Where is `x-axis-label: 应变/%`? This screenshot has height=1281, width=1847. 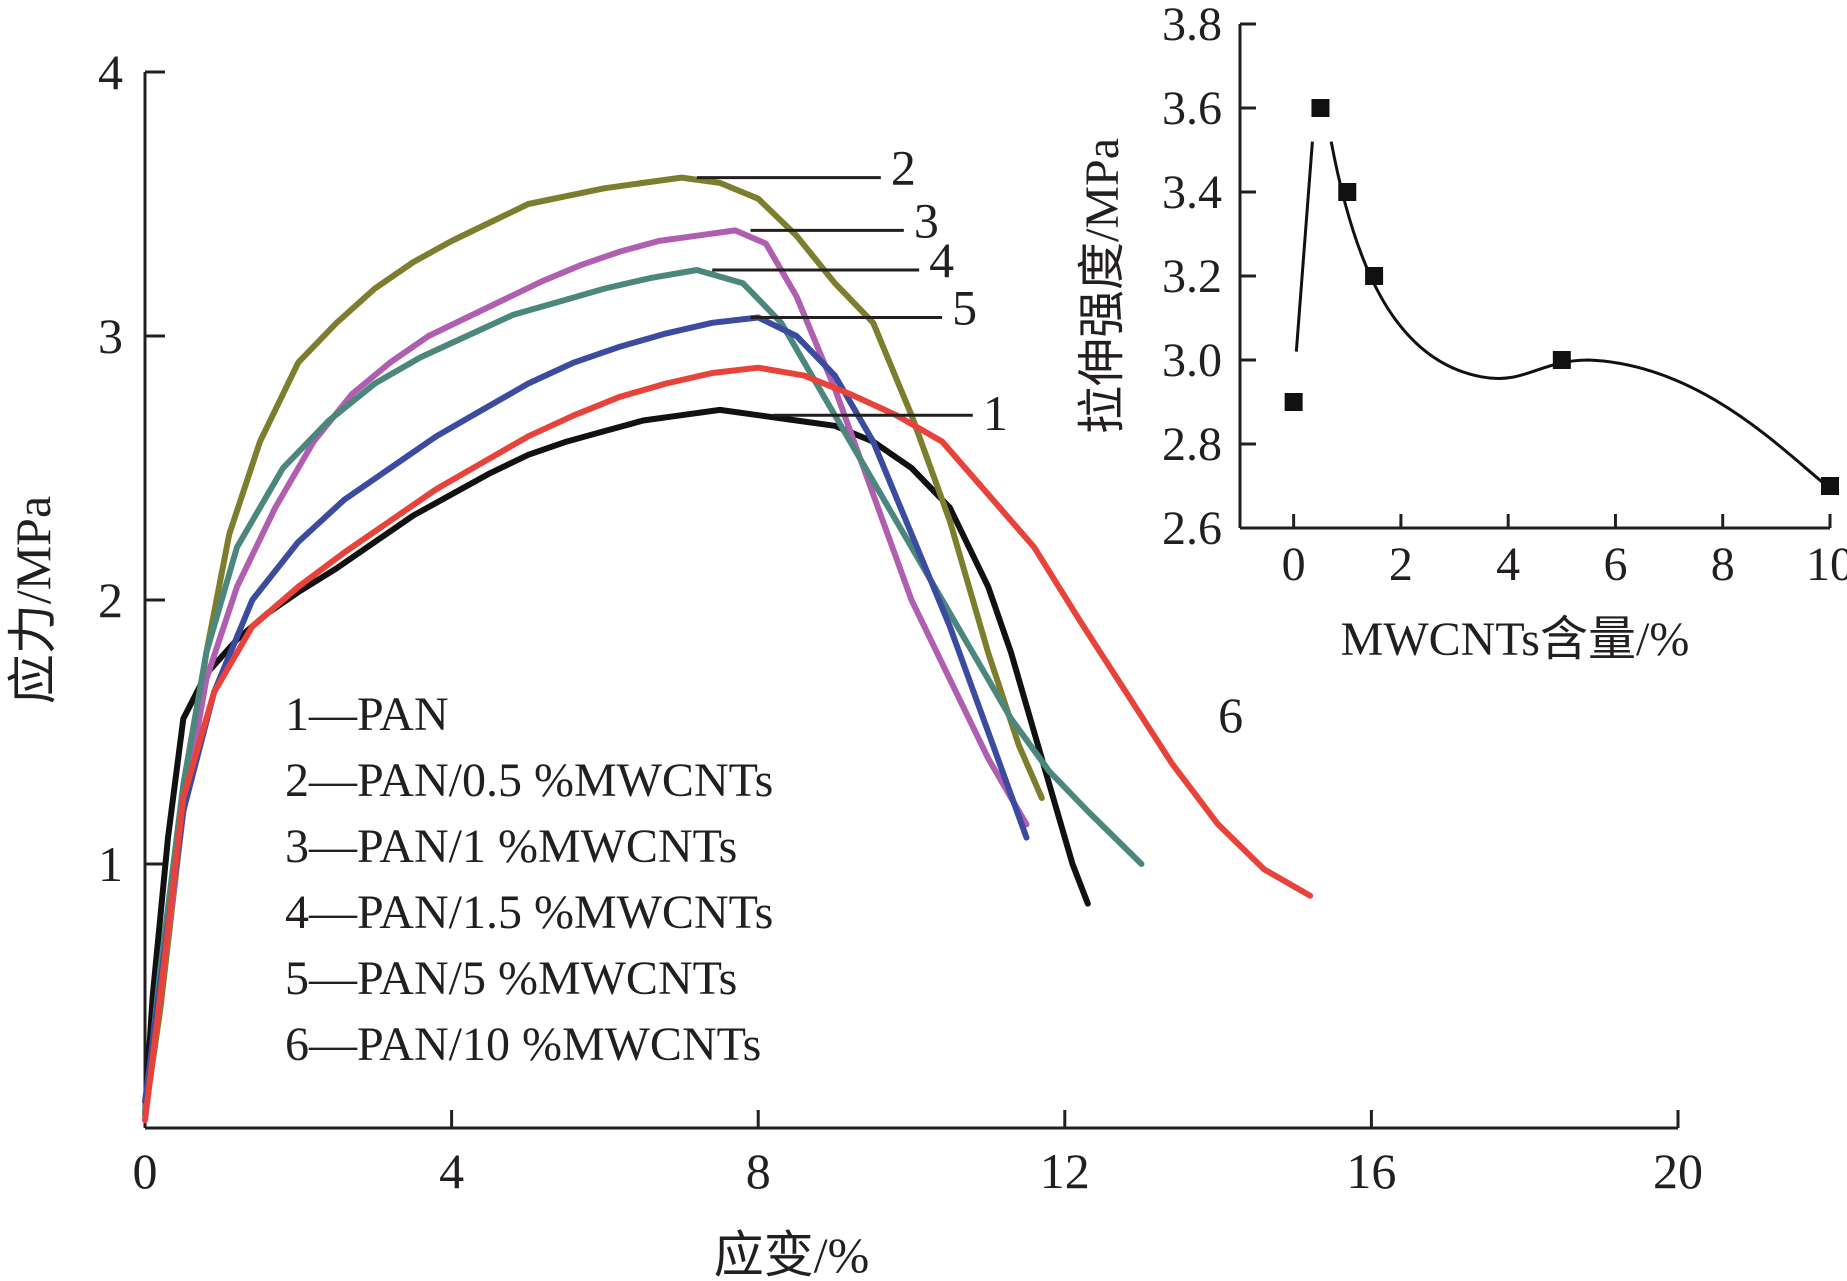 x-axis-label: 应变/% is located at coordinates (792, 1254).